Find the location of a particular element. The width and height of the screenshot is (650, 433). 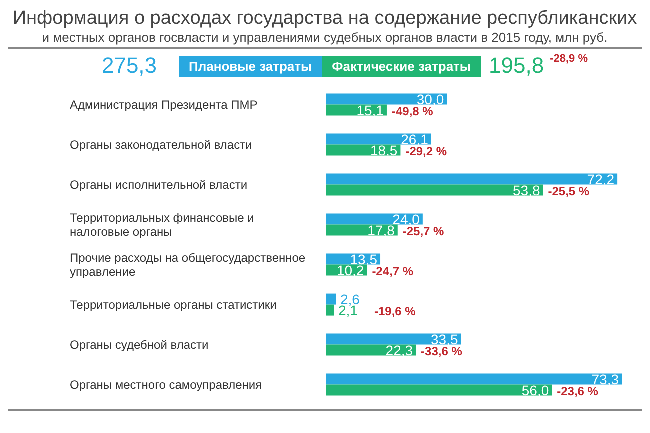

series-label: Плановые затраты is located at coordinates (250, 66).